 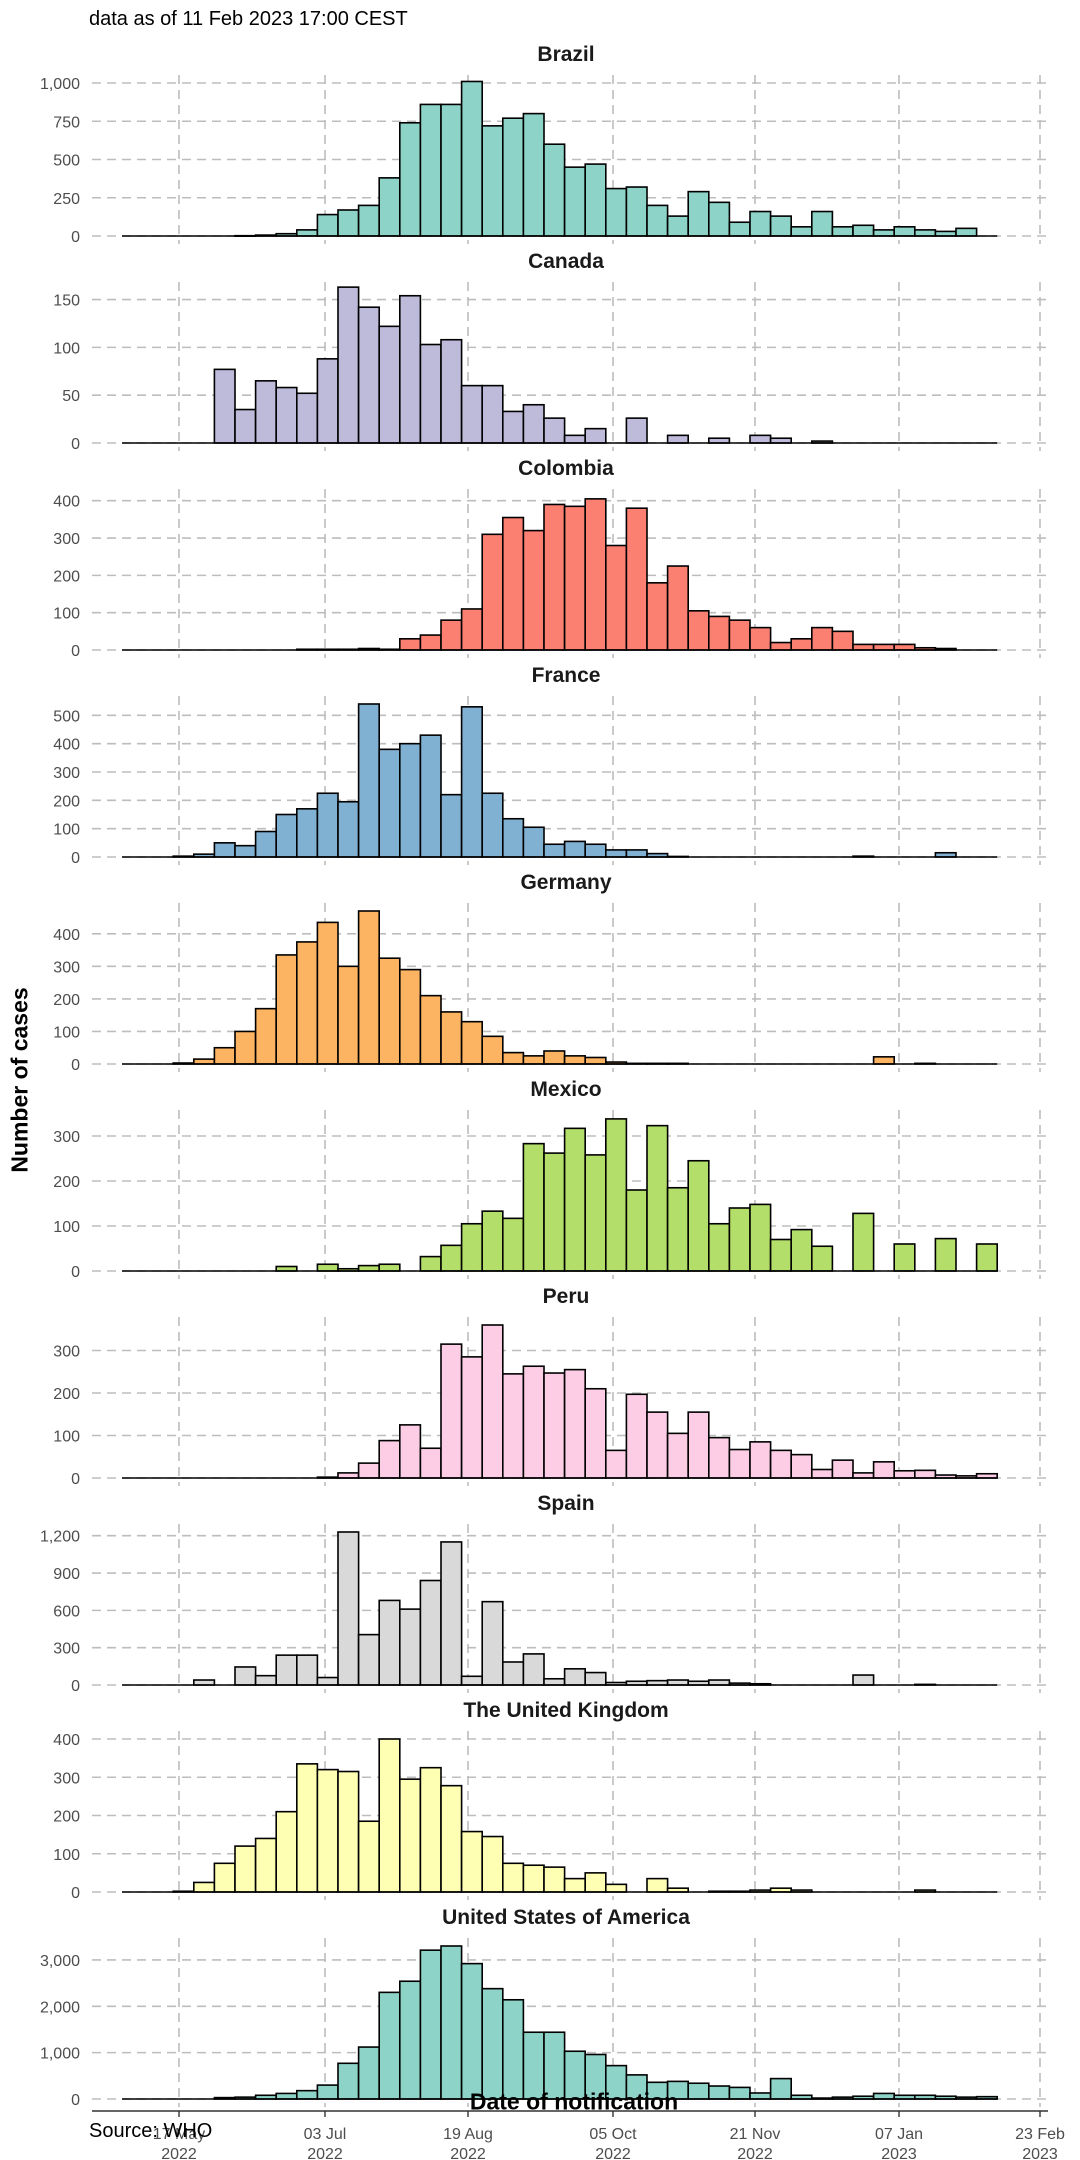 What do you see at coordinates (565, 1089) in the screenshot?
I see `panel-title: Mexico` at bounding box center [565, 1089].